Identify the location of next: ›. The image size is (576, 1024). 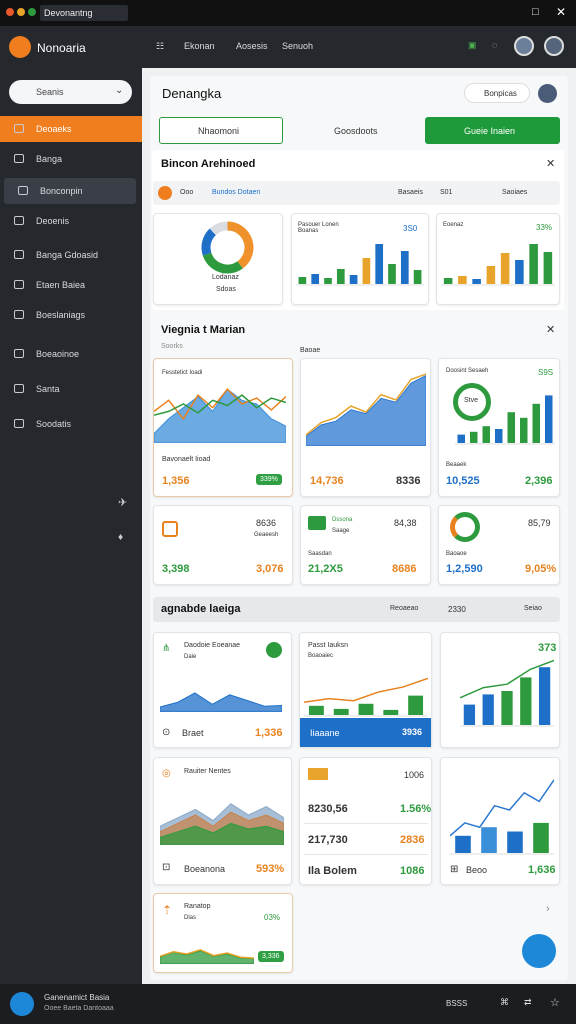
(548, 909).